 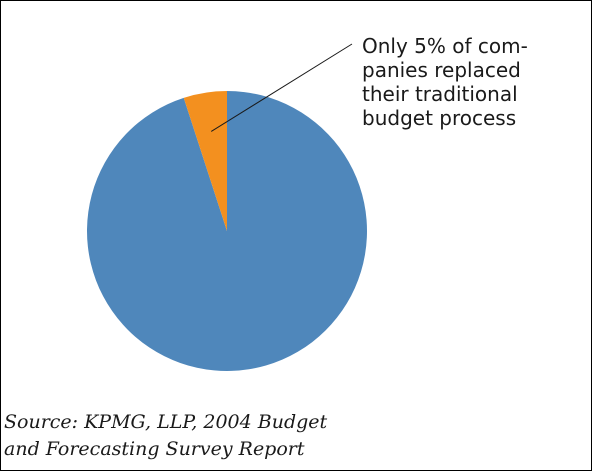 I want to click on source-line: and Forecasting Survey Report, so click(x=154, y=449).